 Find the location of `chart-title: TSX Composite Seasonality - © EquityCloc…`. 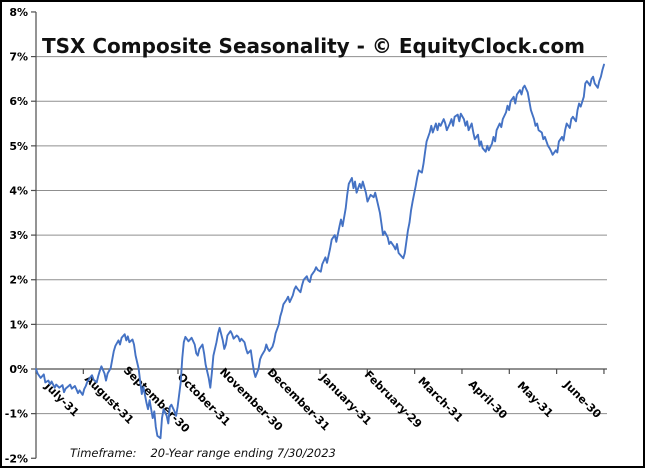

chart-title: TSX Composite Seasonality - © EquityCloc… is located at coordinates (313, 46).